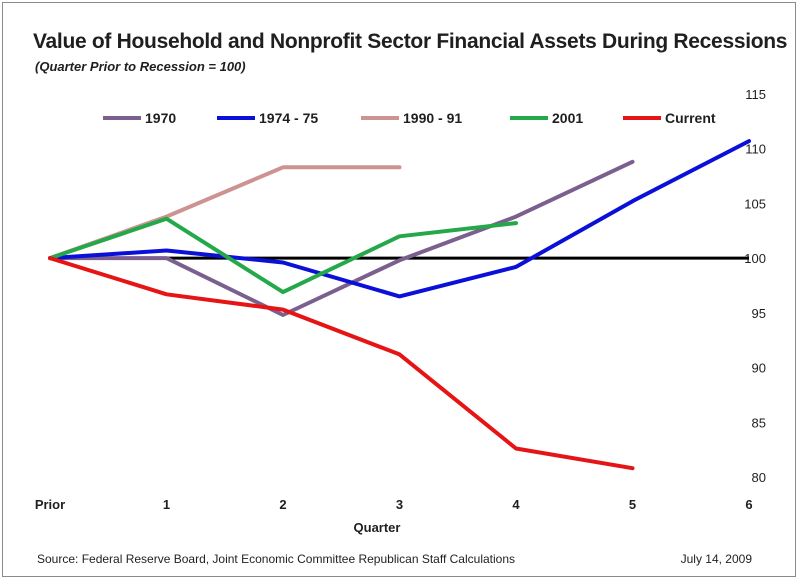 Image resolution: width=800 pixels, height=581 pixels. What do you see at coordinates (567, 118) in the screenshot?
I see `legend-label: 2001` at bounding box center [567, 118].